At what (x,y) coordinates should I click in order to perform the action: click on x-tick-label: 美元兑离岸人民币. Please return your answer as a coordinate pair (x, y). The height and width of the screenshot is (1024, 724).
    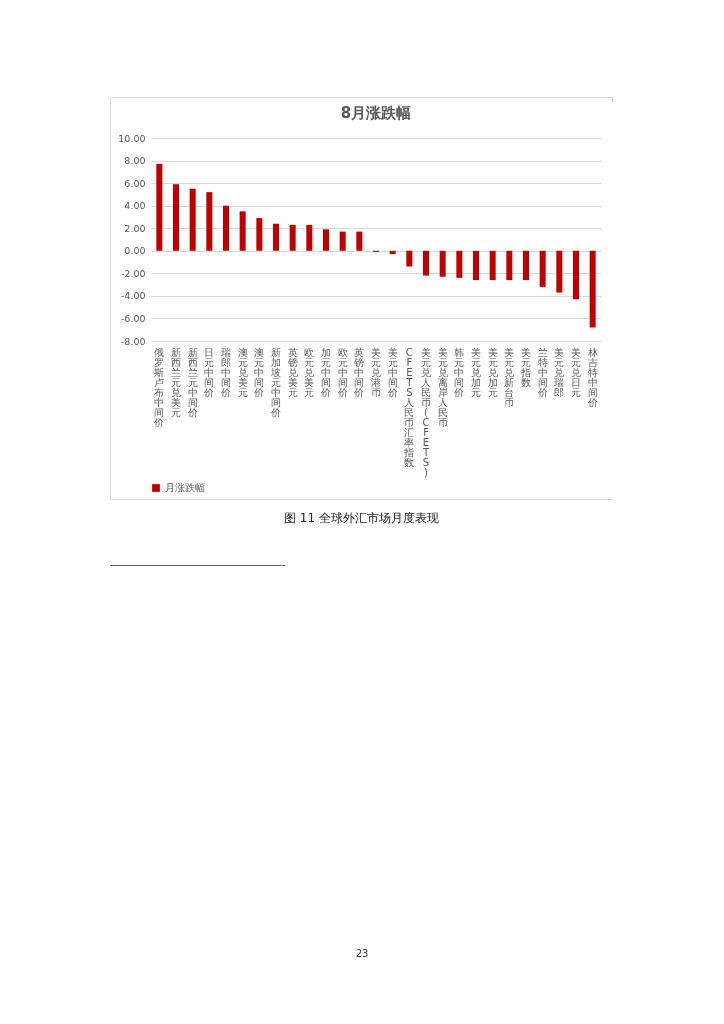
    Looking at the image, I should click on (442, 387).